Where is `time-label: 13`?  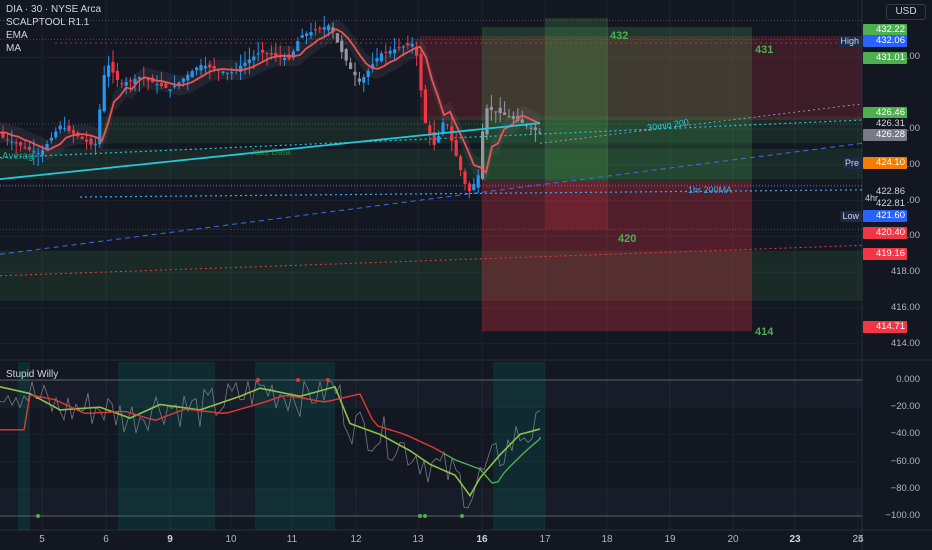
time-label: 13 is located at coordinates (418, 539).